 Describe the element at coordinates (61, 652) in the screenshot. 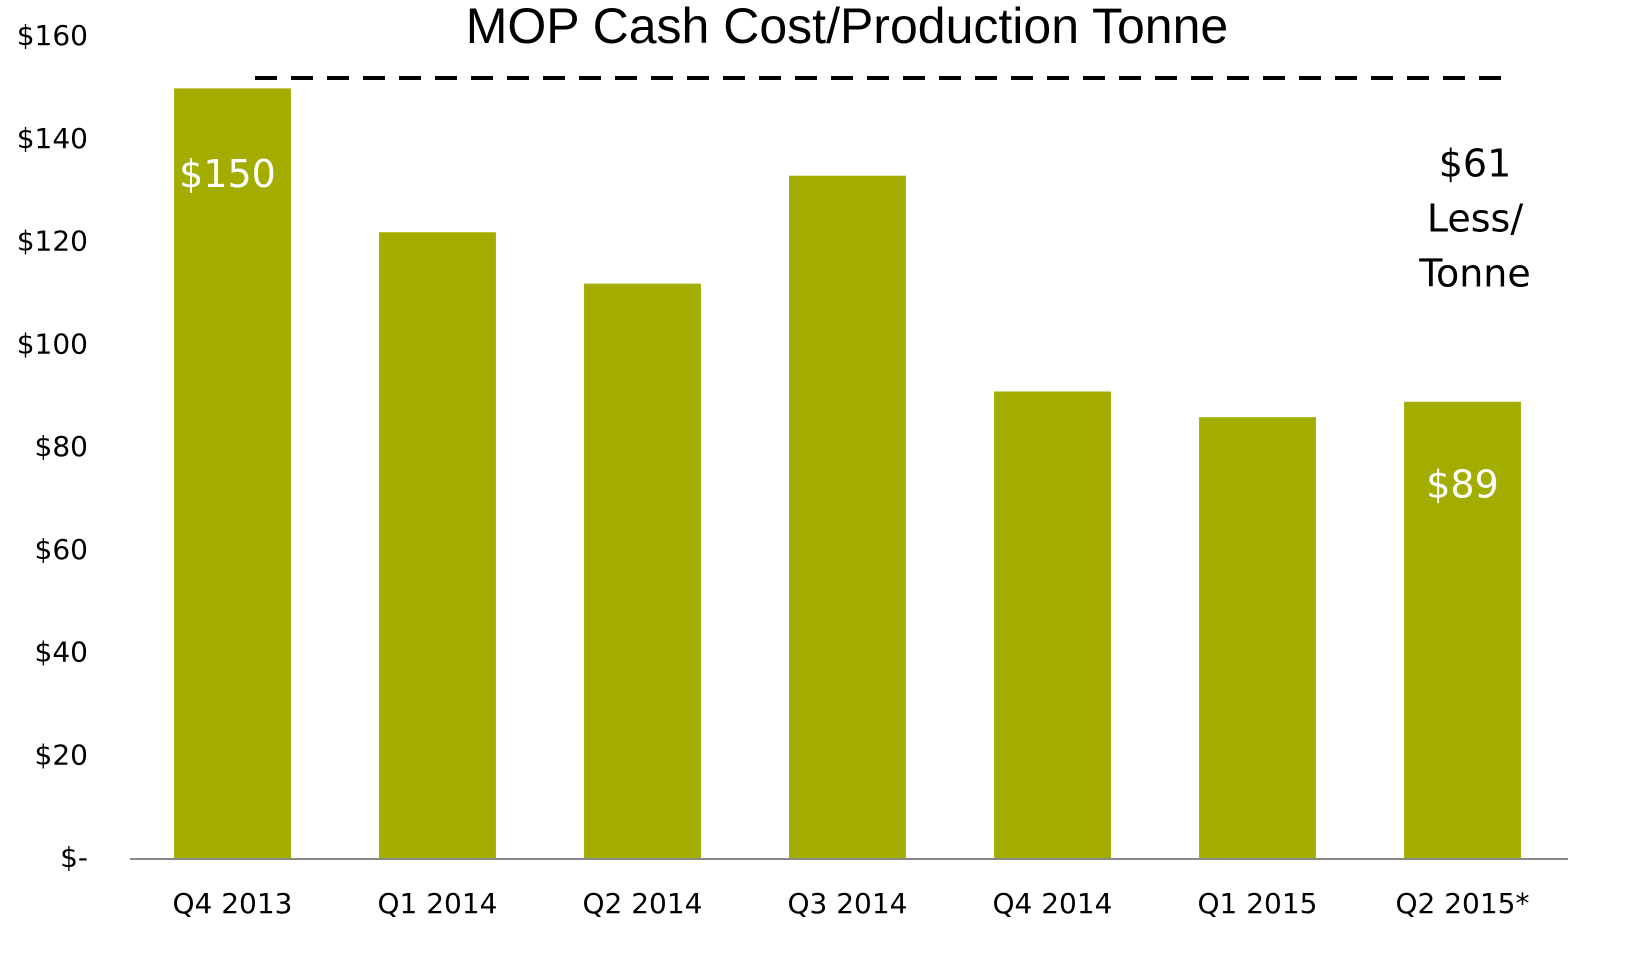

I see `y-tick-label: $40` at that location.